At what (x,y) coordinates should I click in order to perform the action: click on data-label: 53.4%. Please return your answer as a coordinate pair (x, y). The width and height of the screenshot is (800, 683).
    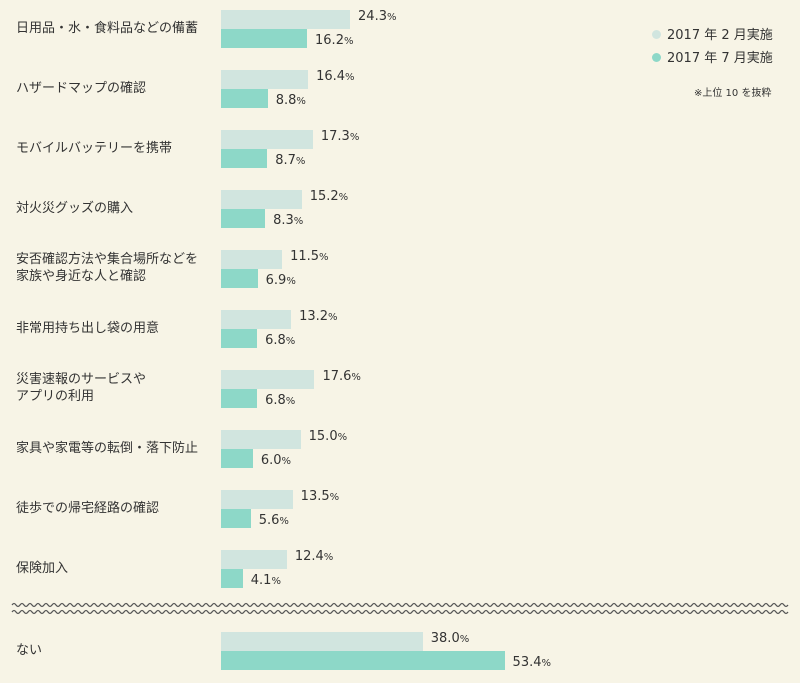
    Looking at the image, I should click on (532, 662).